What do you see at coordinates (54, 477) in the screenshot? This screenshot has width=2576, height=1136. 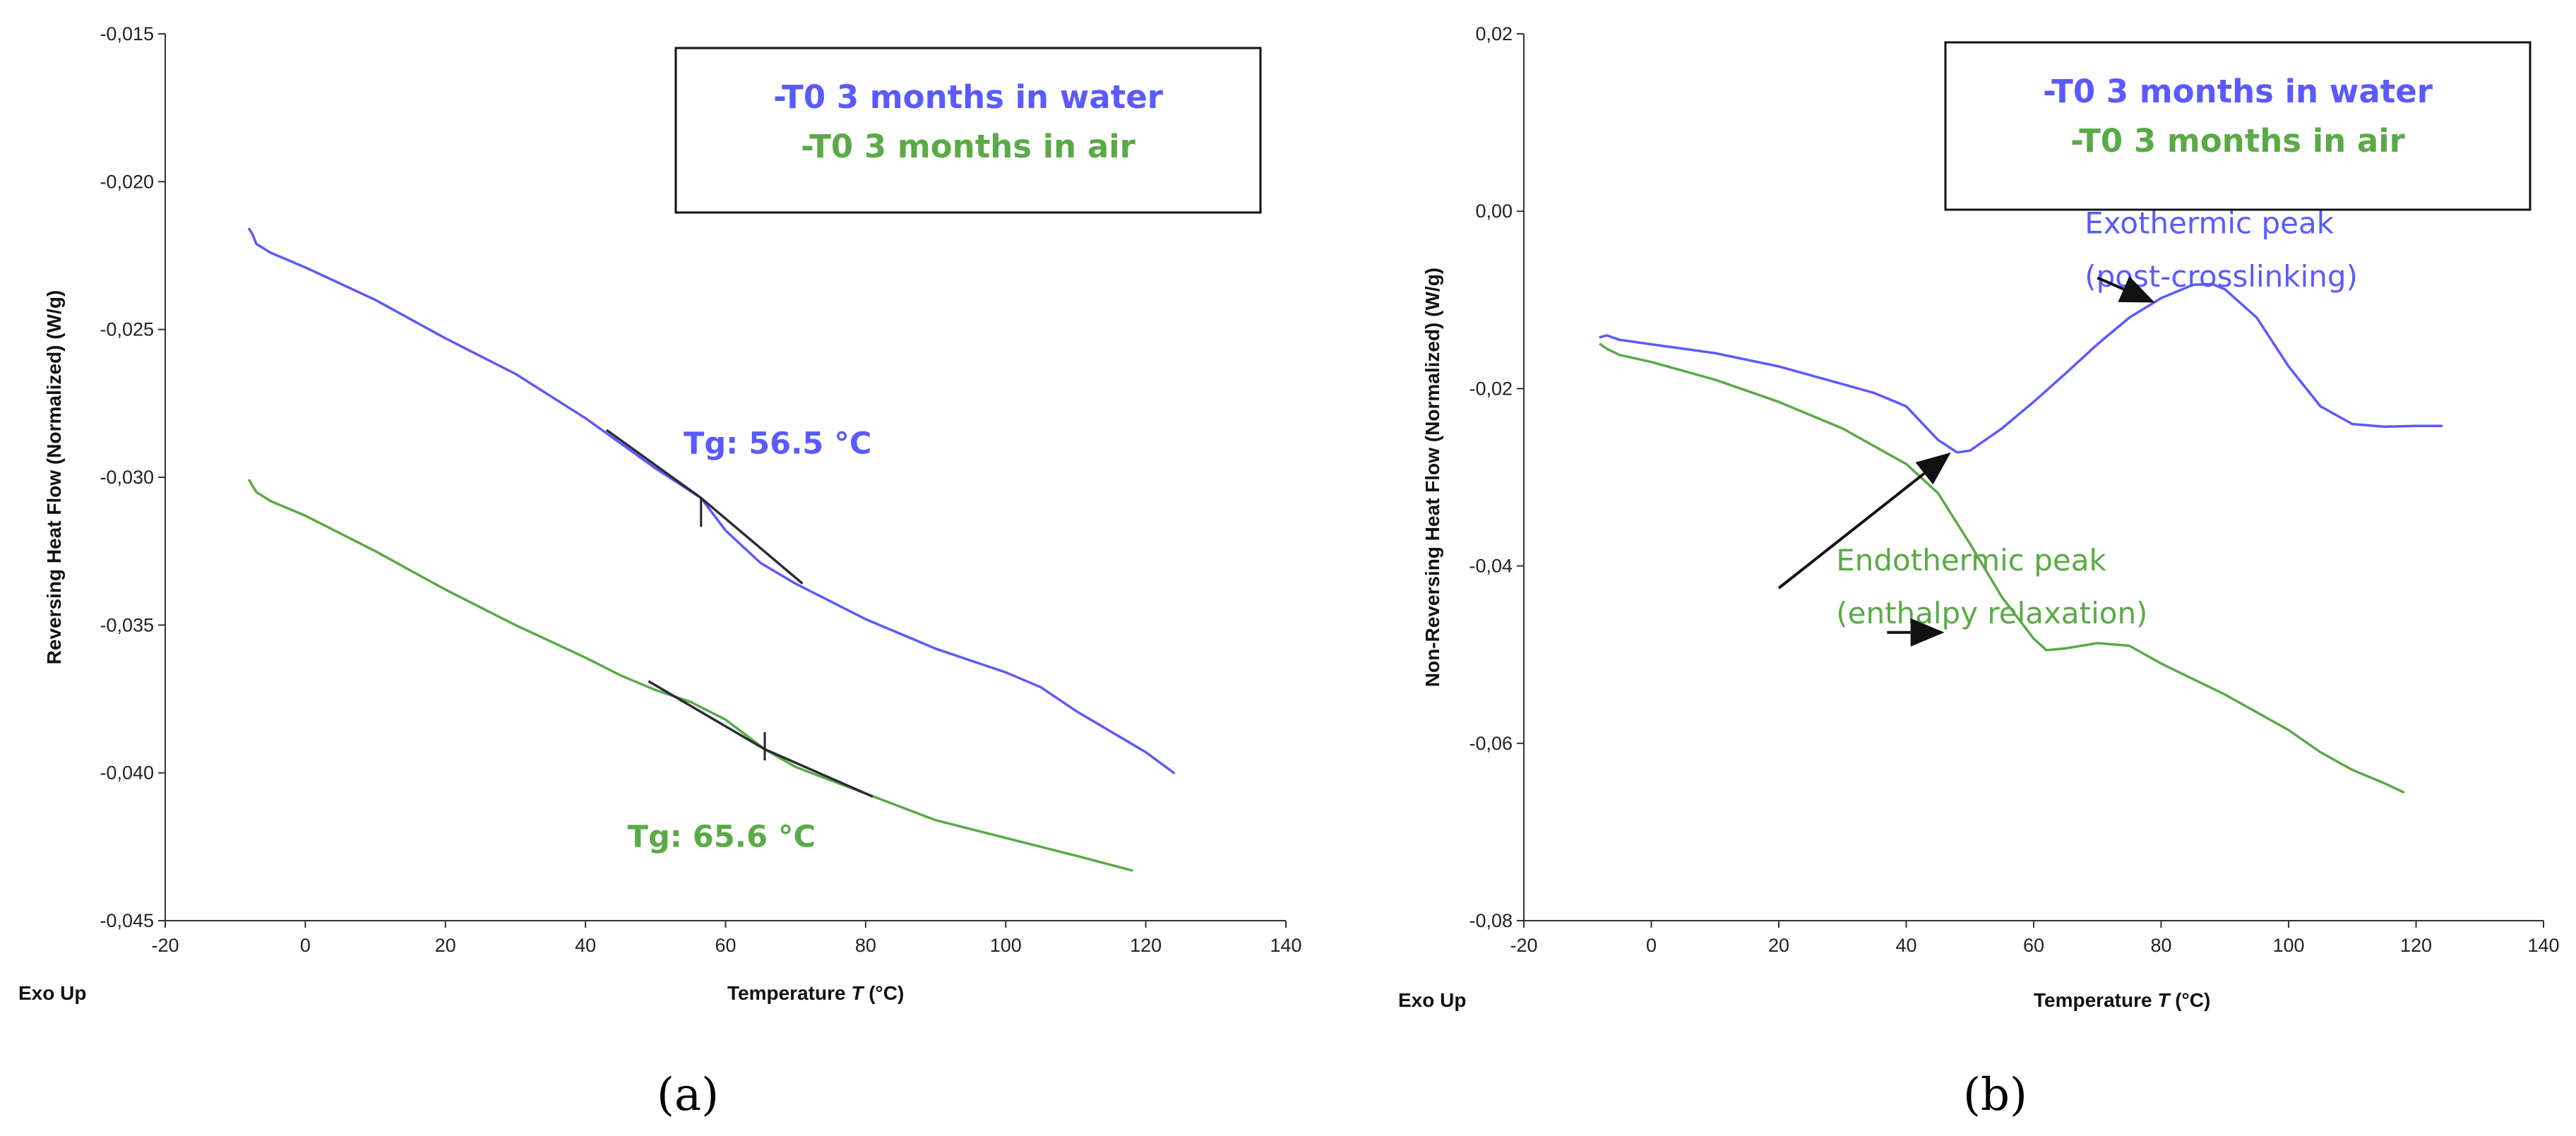 I see `y-axis-label: Reversing Heat Flow (Normalized) (W/g)` at bounding box center [54, 477].